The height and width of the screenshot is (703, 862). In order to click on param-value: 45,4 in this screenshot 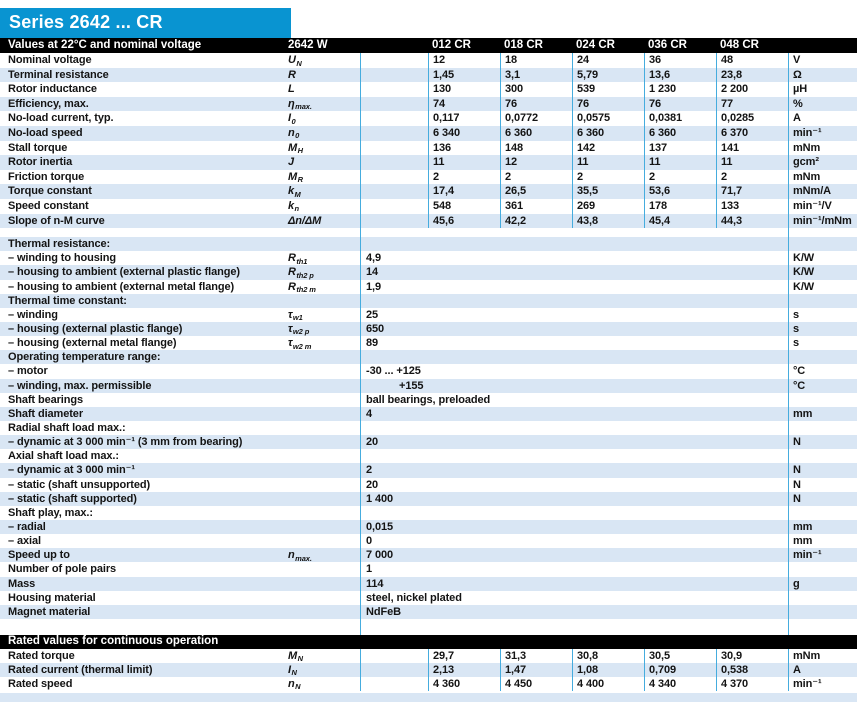, I will do `click(680, 221)`.